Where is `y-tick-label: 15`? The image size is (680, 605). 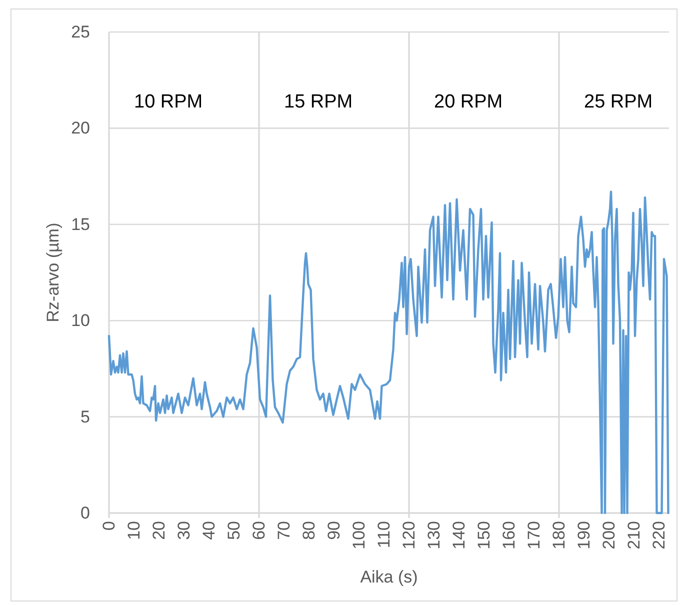 y-tick-label: 15 is located at coordinates (80, 224).